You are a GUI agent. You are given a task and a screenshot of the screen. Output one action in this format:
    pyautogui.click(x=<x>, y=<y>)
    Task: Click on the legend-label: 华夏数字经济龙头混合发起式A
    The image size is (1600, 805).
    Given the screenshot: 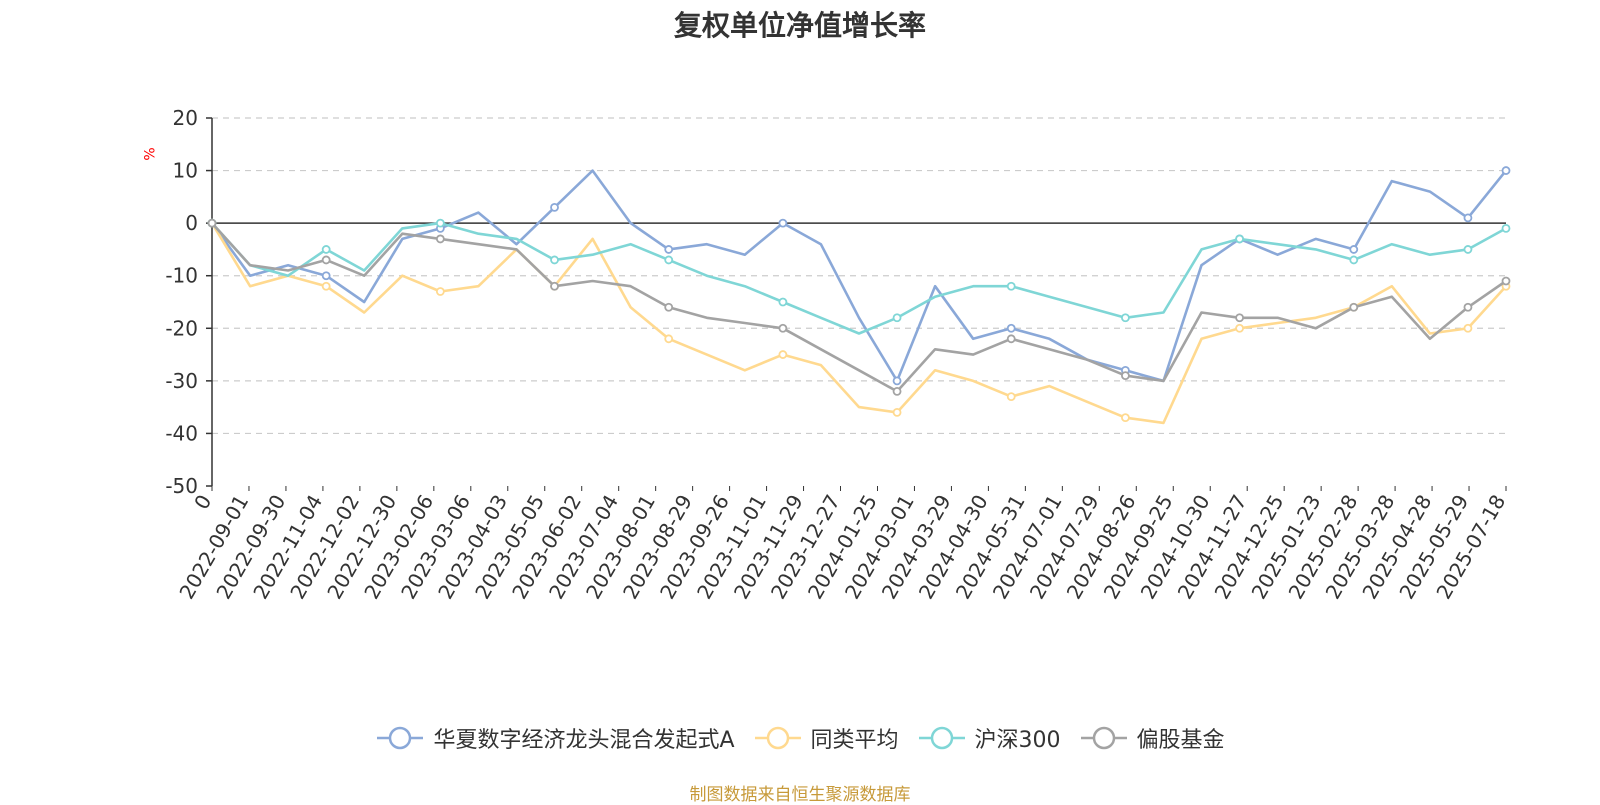 What is the action you would take?
    pyautogui.click(x=584, y=740)
    